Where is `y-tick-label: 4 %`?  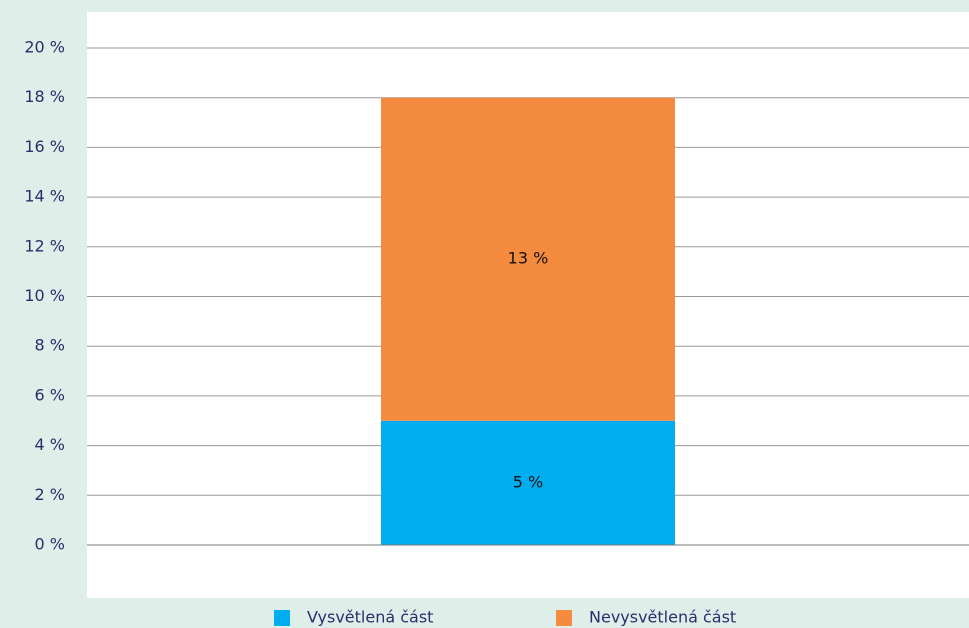 y-tick-label: 4 % is located at coordinates (50, 444).